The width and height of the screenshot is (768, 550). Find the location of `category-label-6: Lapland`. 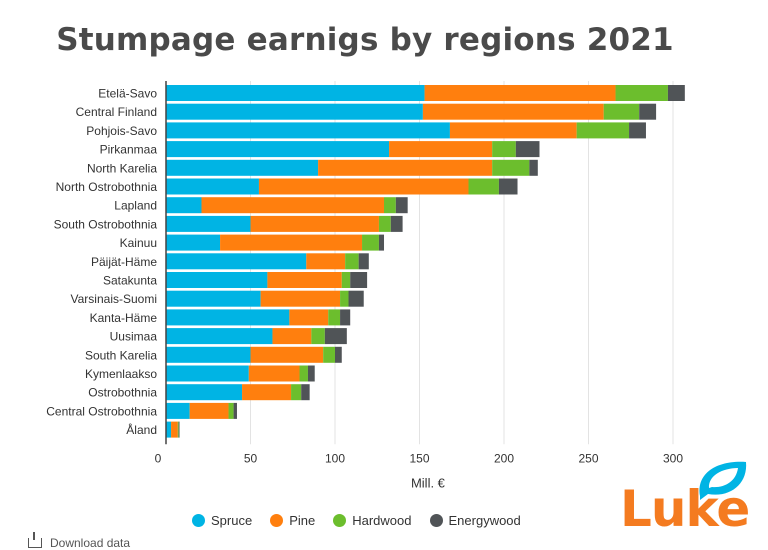

category-label-6: Lapland is located at coordinates (135, 206).